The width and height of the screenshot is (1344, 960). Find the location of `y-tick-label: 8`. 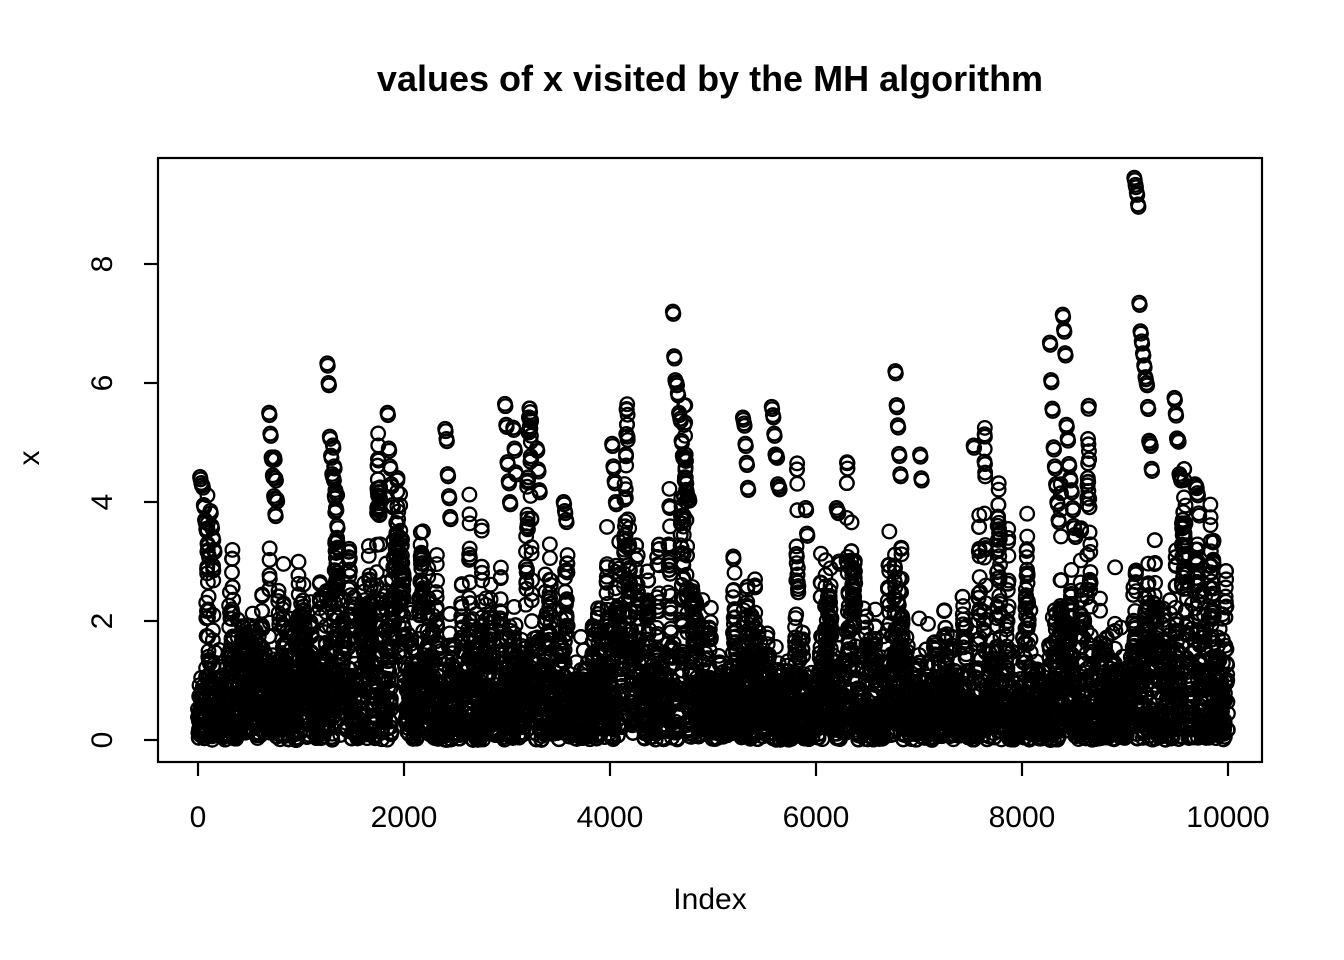

y-tick-label: 8 is located at coordinates (102, 264).